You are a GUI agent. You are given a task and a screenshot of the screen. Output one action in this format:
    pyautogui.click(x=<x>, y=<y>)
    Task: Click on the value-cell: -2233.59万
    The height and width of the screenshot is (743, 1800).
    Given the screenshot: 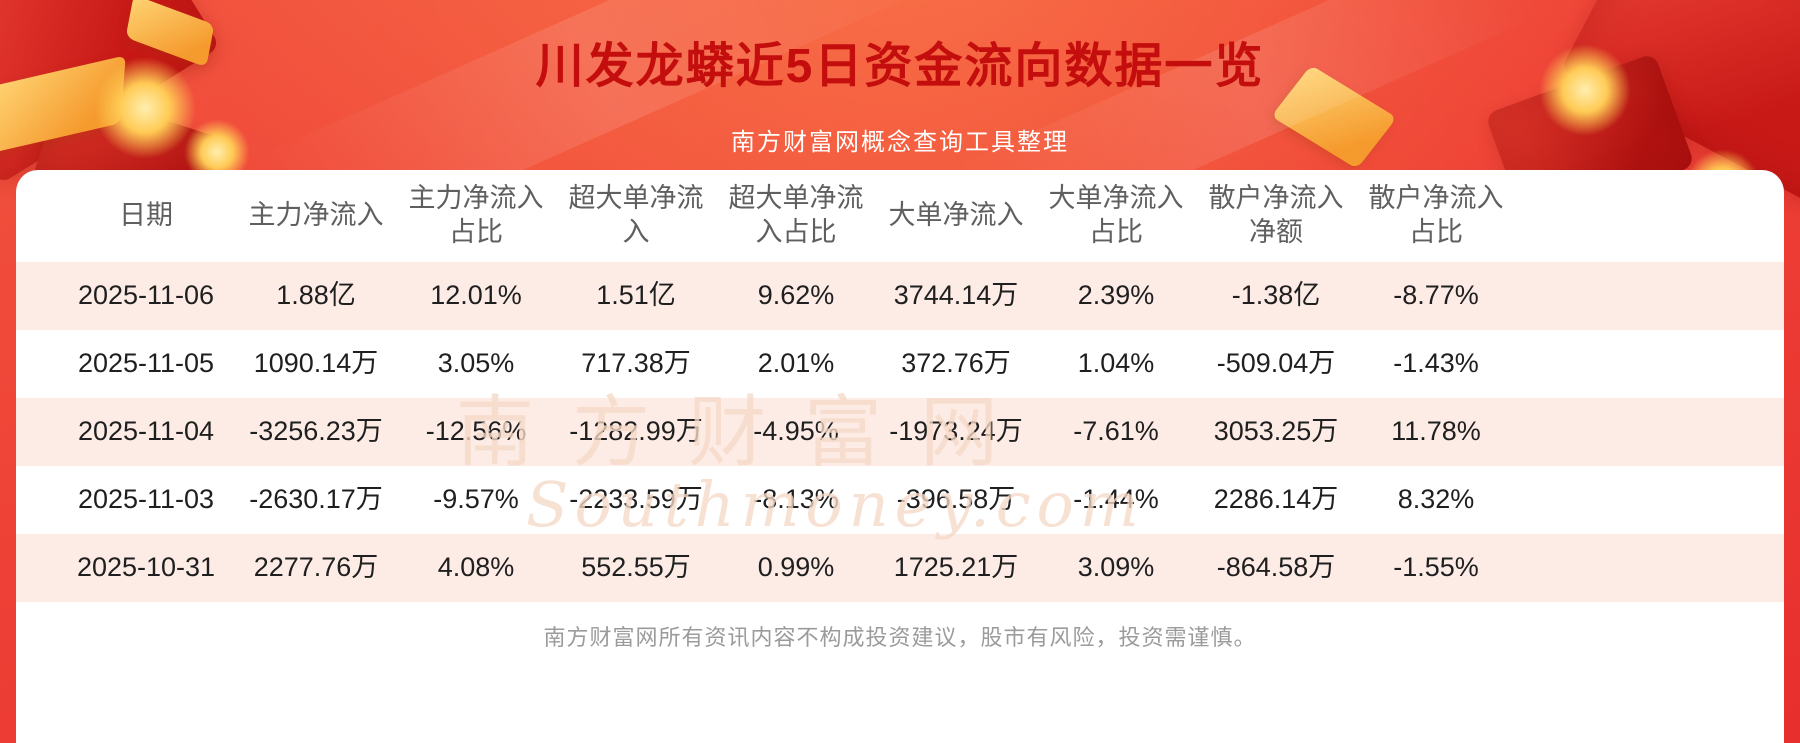 What is the action you would take?
    pyautogui.click(x=636, y=499)
    